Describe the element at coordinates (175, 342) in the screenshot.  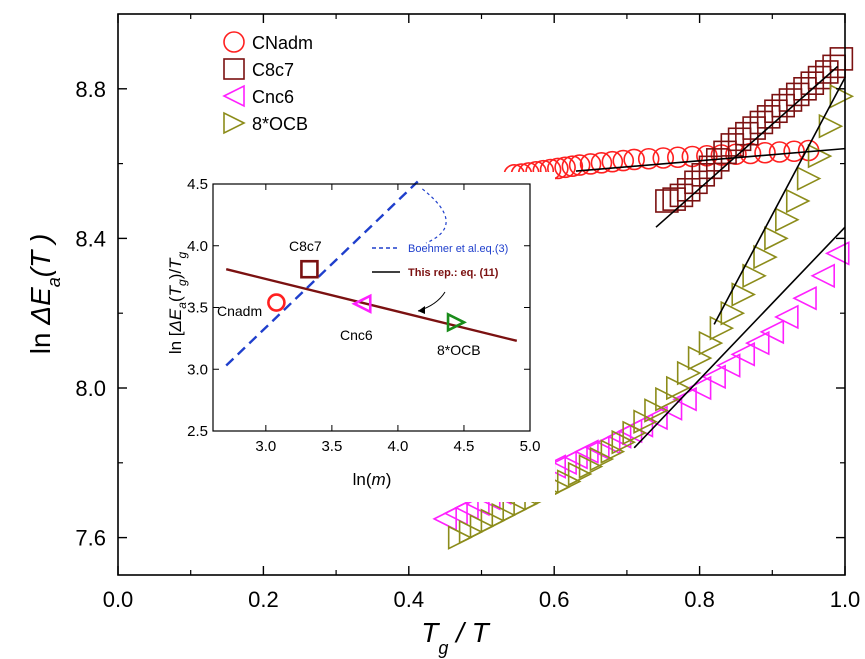
I see `inset-y-title-ln: ln [` at that location.